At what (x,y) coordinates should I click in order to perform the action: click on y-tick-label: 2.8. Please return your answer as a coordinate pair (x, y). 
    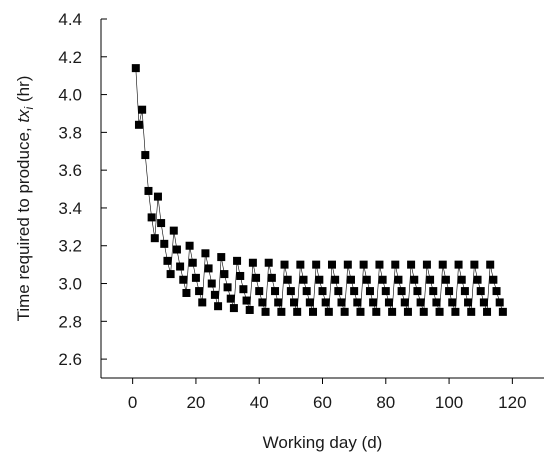
    Looking at the image, I should click on (70, 321).